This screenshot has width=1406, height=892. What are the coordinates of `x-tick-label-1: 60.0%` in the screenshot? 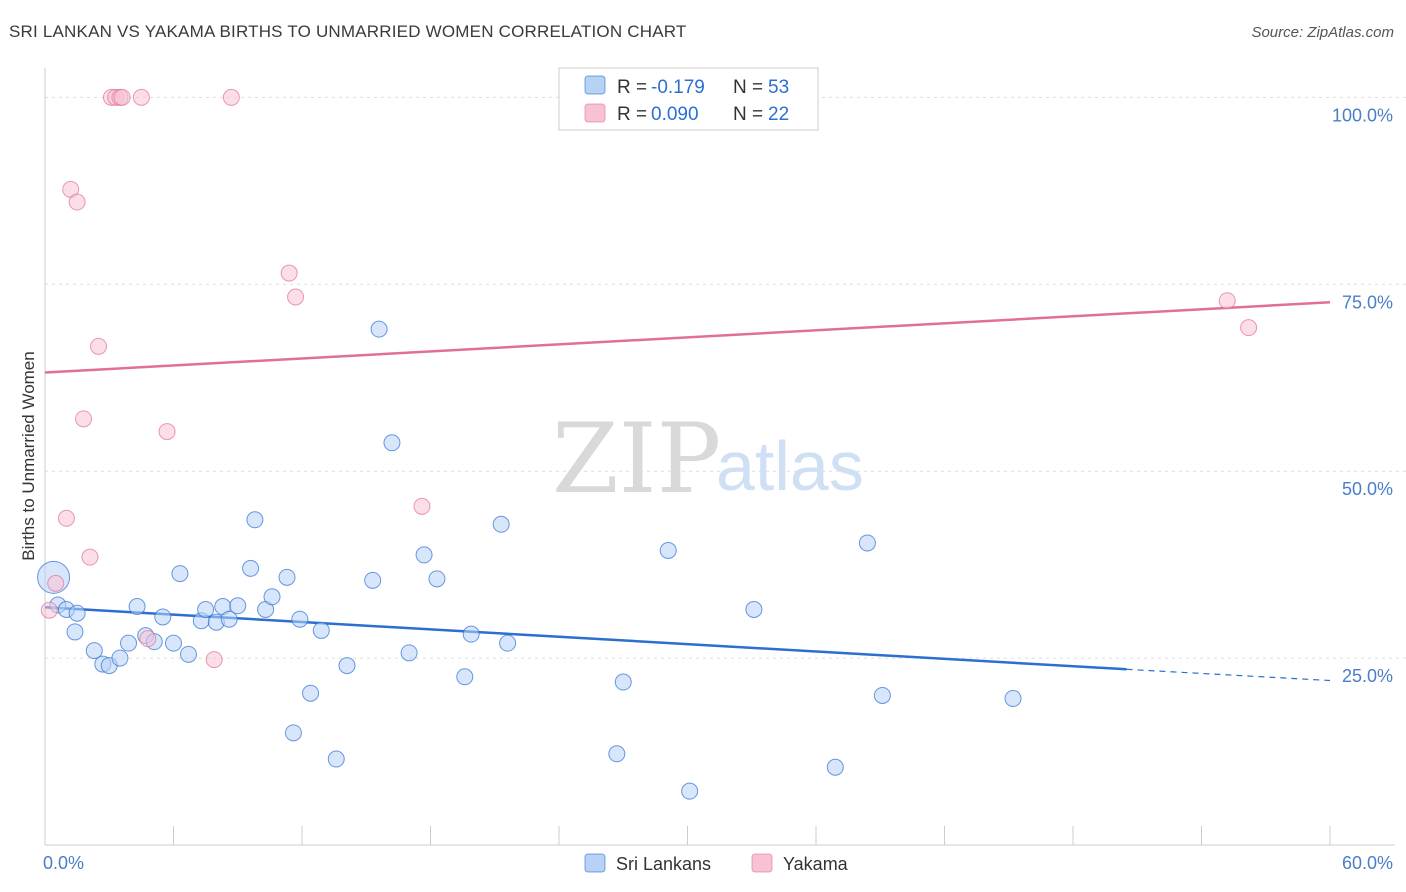 It's located at (1367, 863).